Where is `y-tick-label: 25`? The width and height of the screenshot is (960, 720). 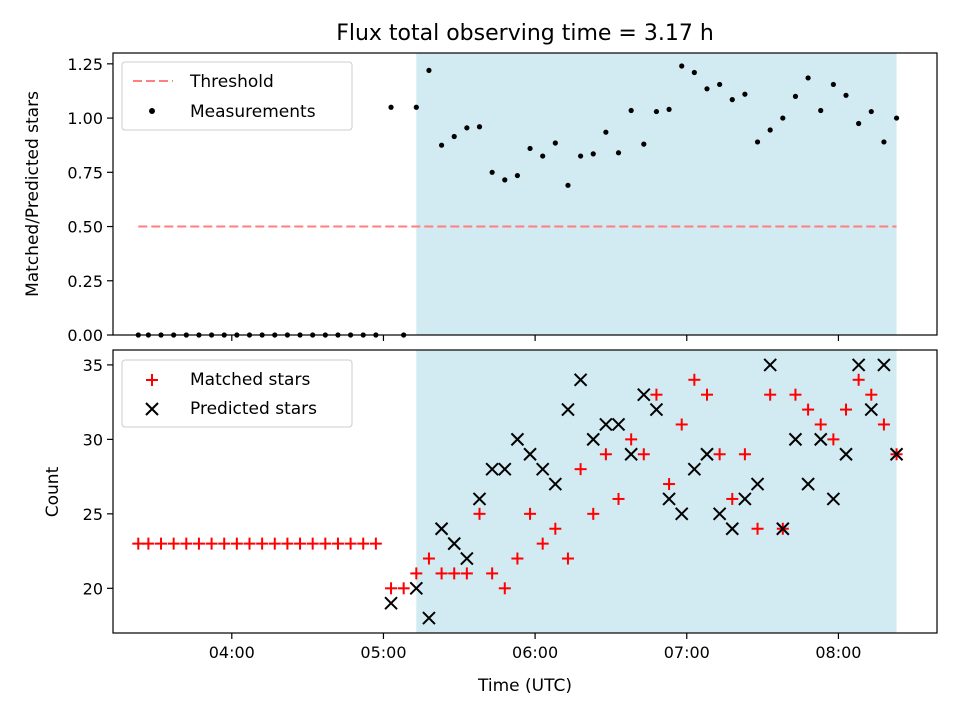 y-tick-label: 25 is located at coordinates (93, 514).